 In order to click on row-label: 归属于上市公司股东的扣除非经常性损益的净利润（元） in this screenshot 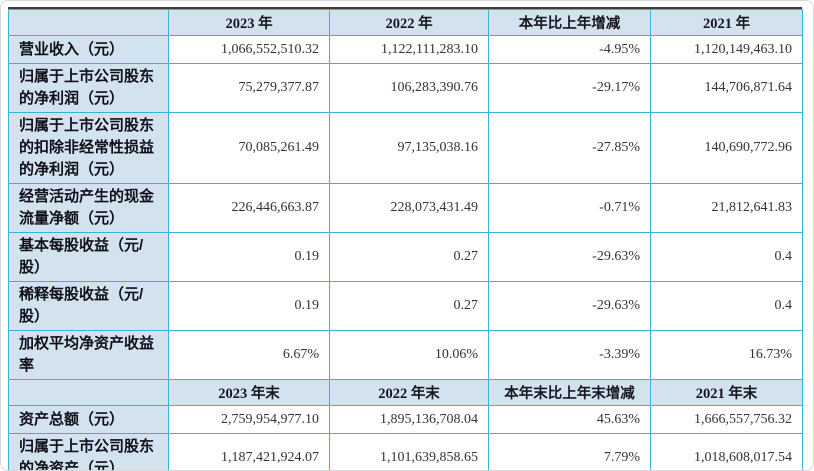, I will do `click(88, 148)`.